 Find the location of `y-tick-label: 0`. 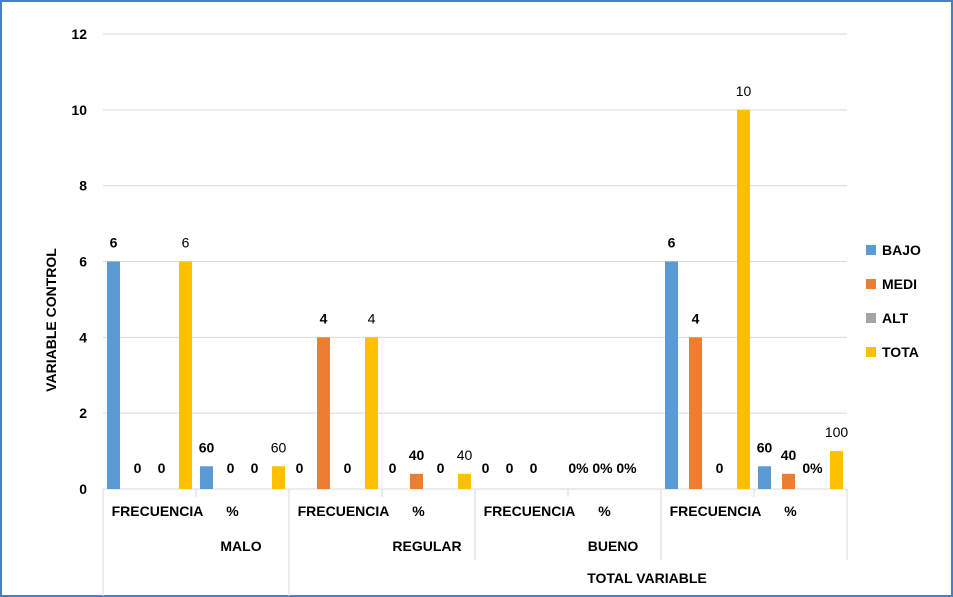

y-tick-label: 0 is located at coordinates (83, 489).